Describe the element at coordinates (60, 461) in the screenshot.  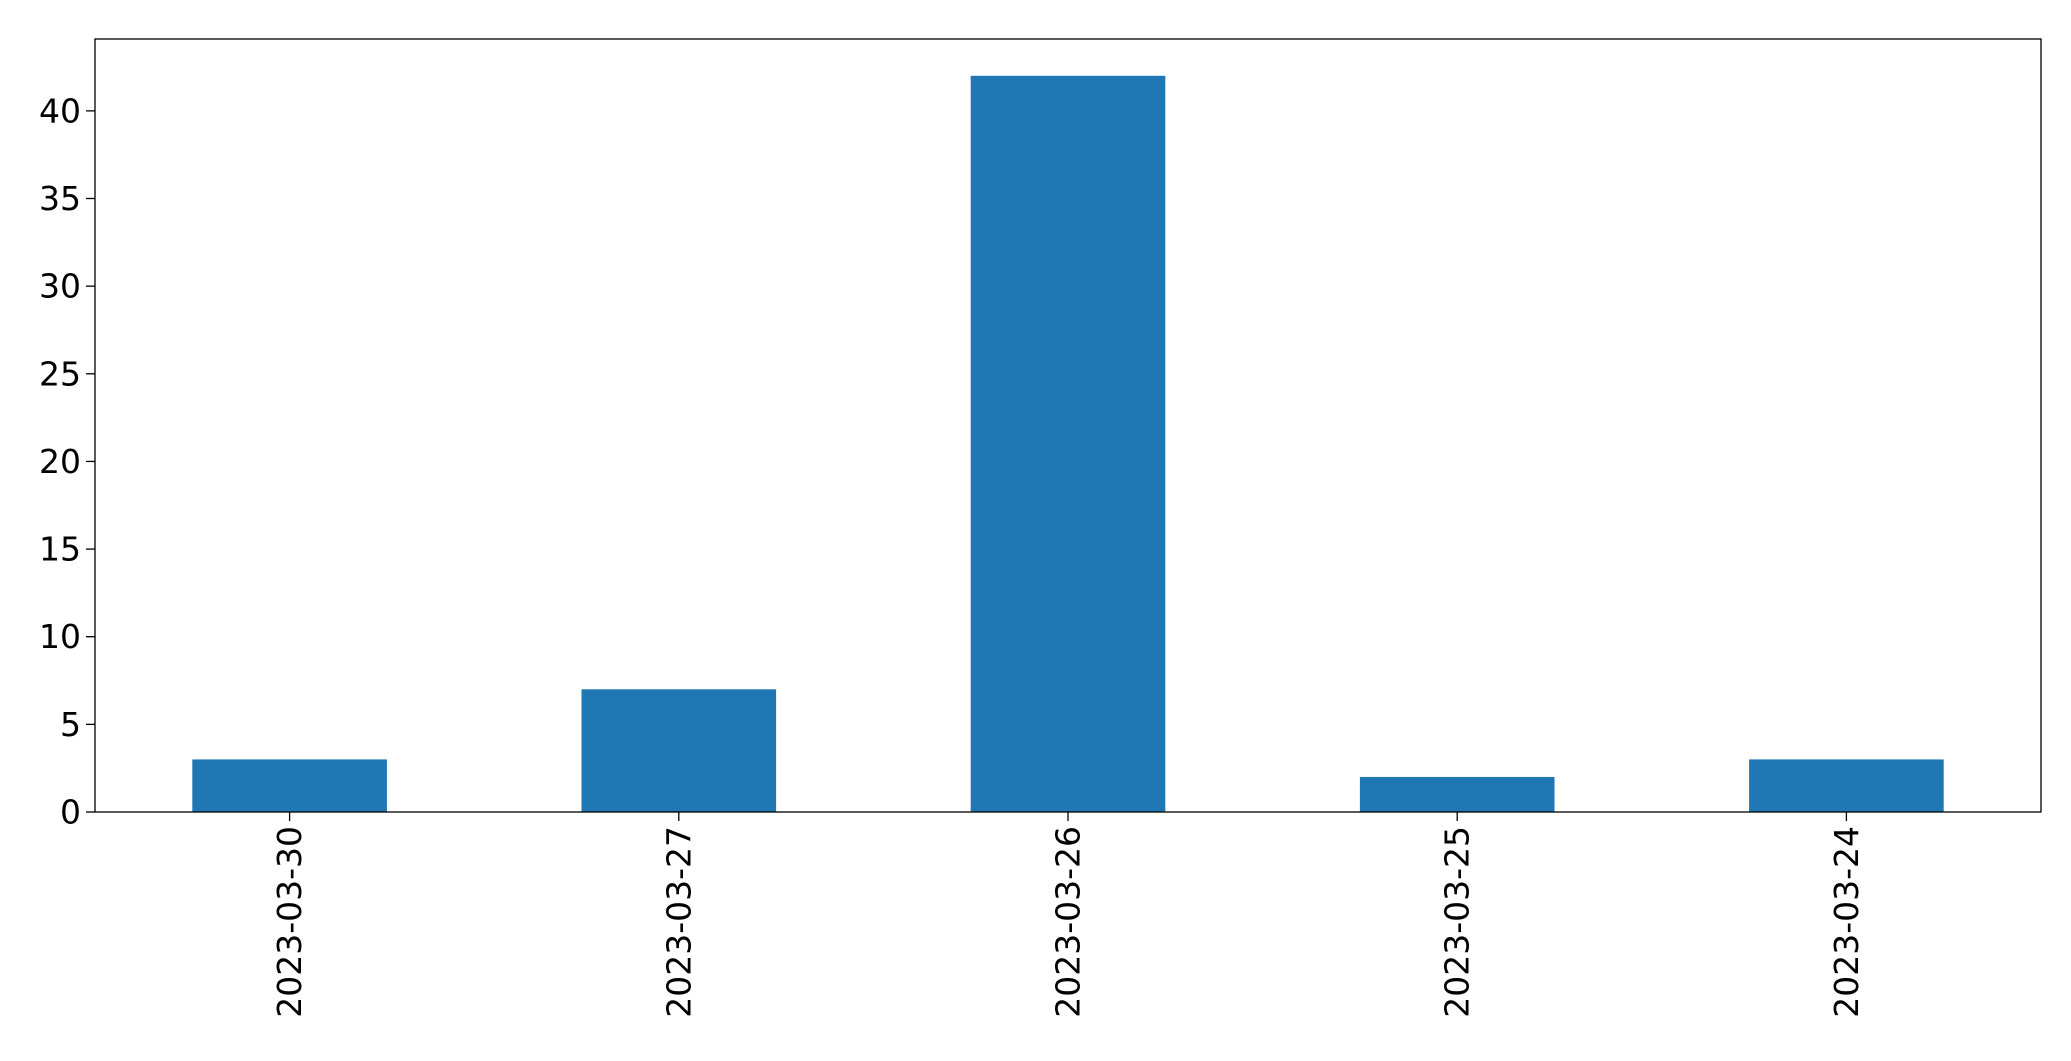
I see `y-tick-label: 20` at that location.